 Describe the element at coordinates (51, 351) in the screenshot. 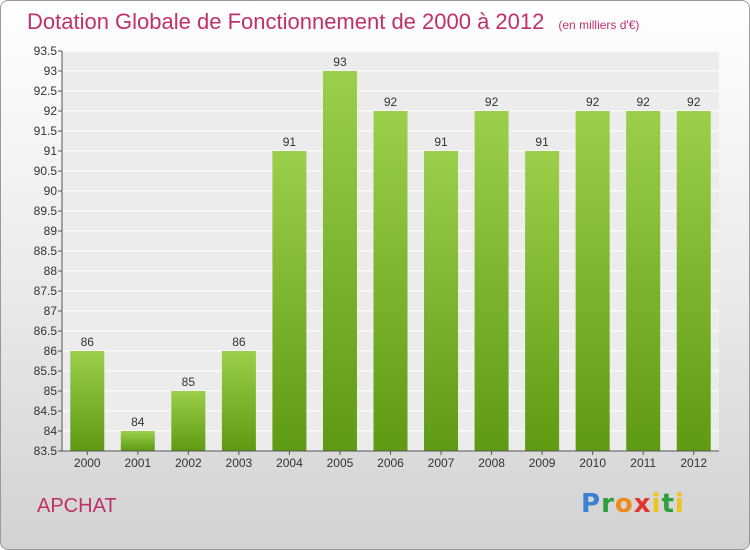

I see `y-tick-label: 86` at that location.